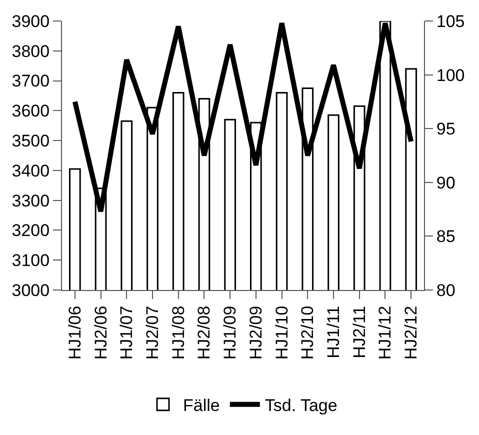  What do you see at coordinates (446, 129) in the screenshot?
I see `y2-tick-label: 95` at bounding box center [446, 129].